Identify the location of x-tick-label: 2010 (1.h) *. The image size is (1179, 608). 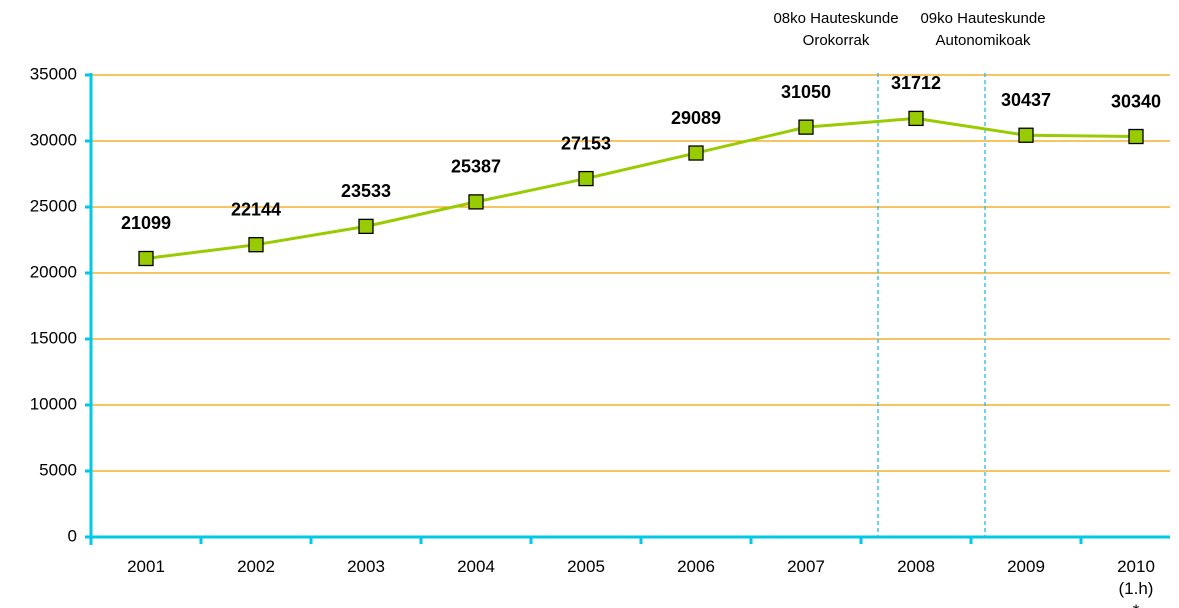
(1136, 582).